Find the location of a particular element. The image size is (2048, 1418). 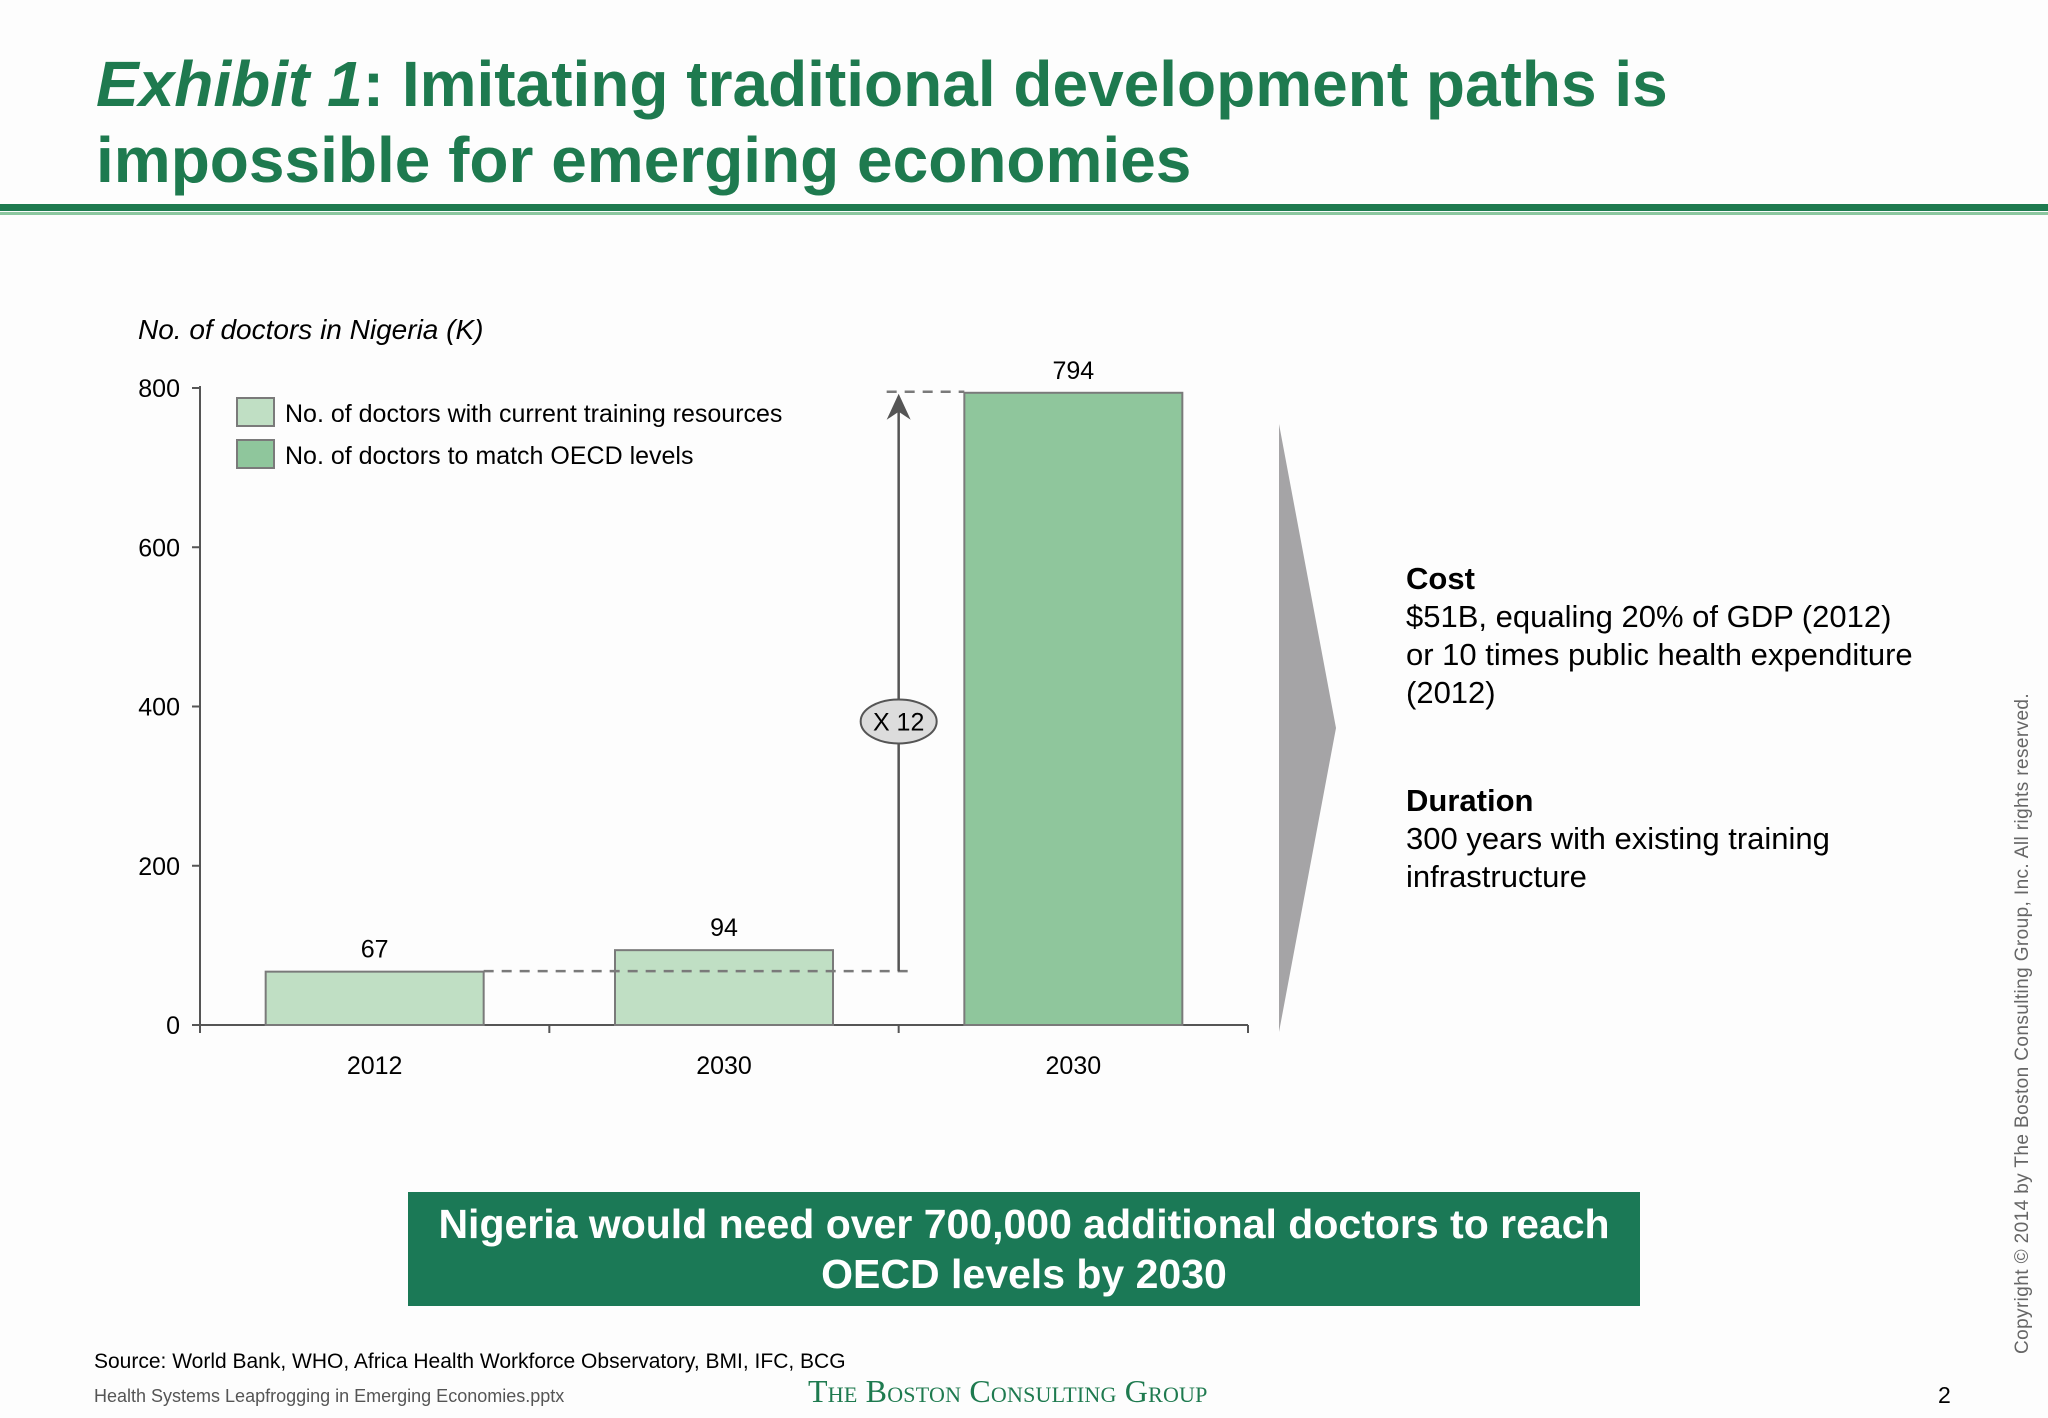

multiplier-badge is located at coordinates (898, 721).